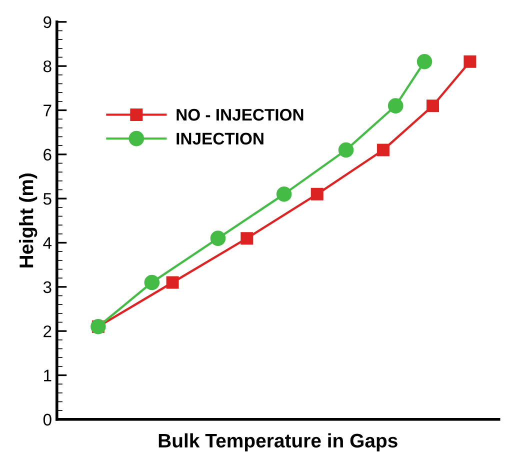 The image size is (508, 466). Describe the element at coordinates (48, 22) in the screenshot. I see `y-tick-label: 9` at that location.